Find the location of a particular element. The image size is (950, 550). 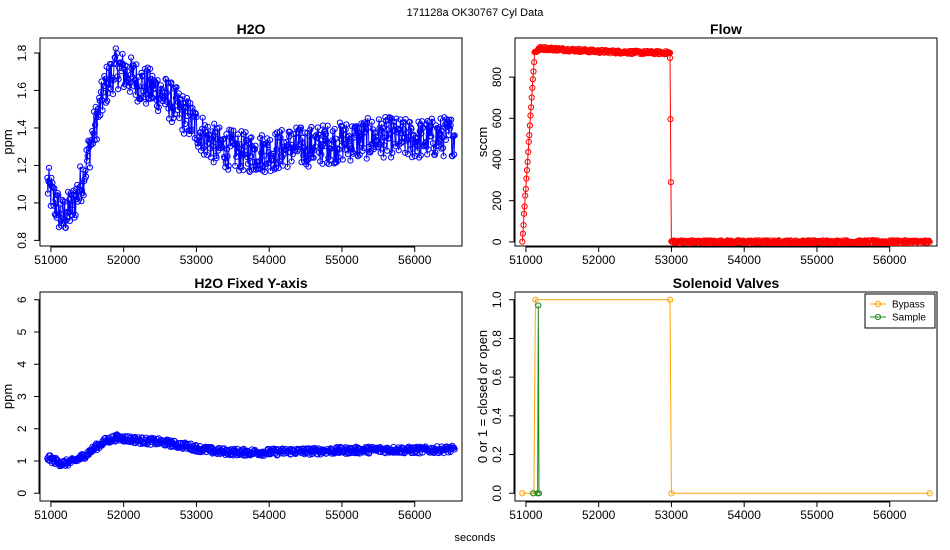

legend-entry-sample: Sample is located at coordinates (909, 318).